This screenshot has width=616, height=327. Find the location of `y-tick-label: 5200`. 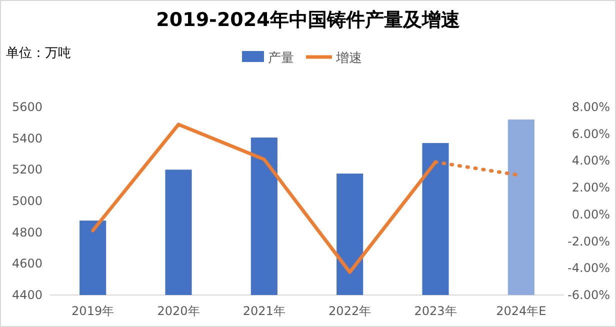

y-tick-label: 5200 is located at coordinates (27, 169).